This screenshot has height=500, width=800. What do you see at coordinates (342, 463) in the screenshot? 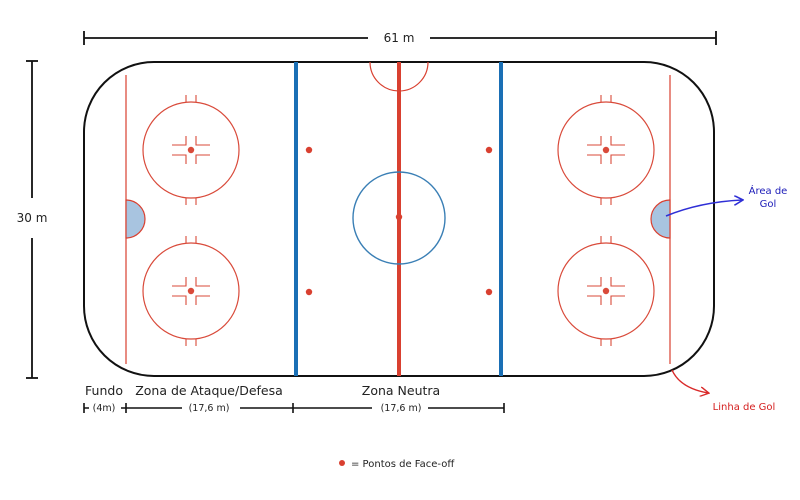
I see `faceoff-dot-legend-icon` at bounding box center [342, 463].